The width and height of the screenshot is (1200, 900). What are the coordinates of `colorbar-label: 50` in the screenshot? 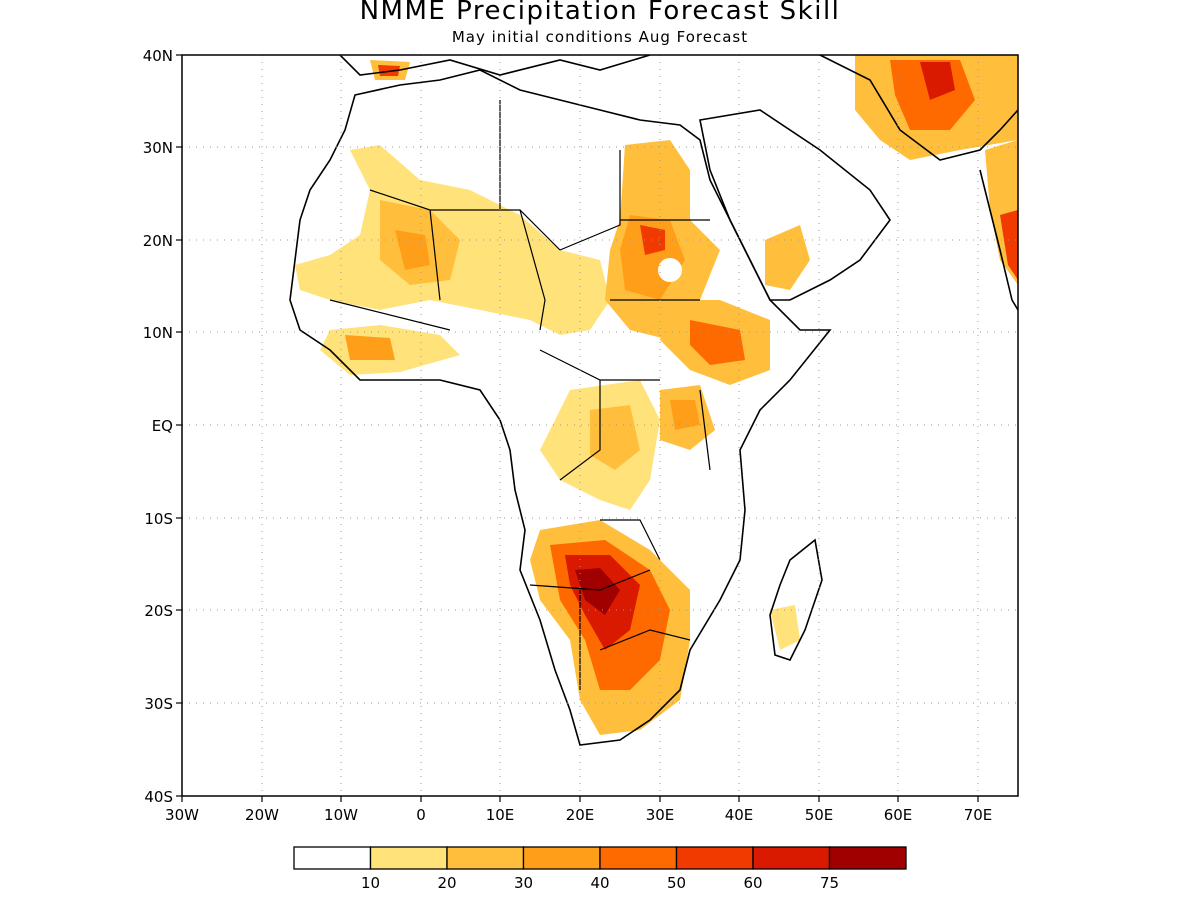 It's located at (676, 883).